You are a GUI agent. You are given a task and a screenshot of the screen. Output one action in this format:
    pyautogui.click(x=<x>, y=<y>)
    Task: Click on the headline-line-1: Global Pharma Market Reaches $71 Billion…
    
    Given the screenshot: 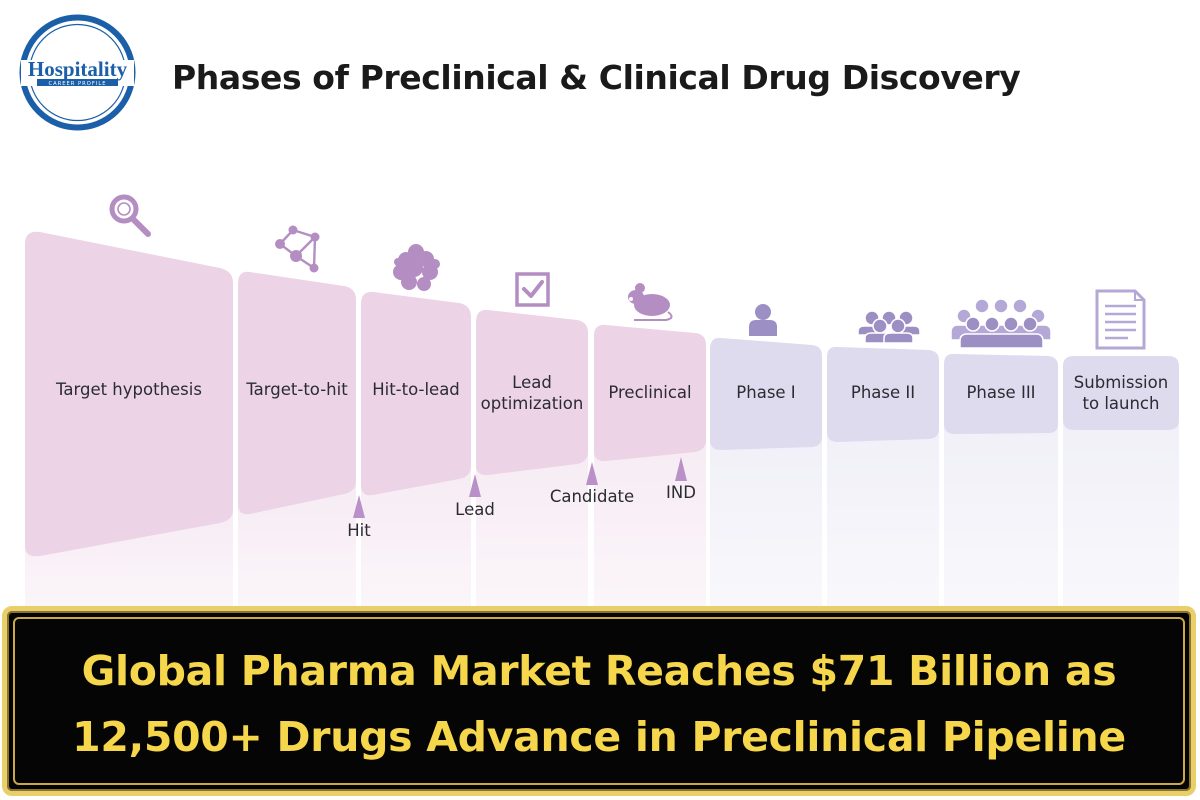 What is the action you would take?
    pyautogui.click(x=599, y=671)
    